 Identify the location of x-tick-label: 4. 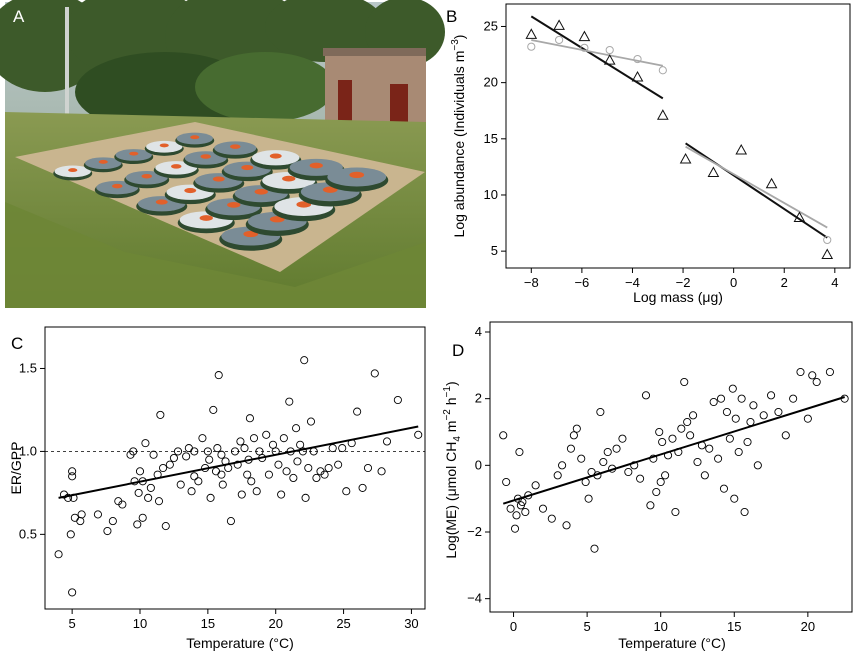
(834, 282).